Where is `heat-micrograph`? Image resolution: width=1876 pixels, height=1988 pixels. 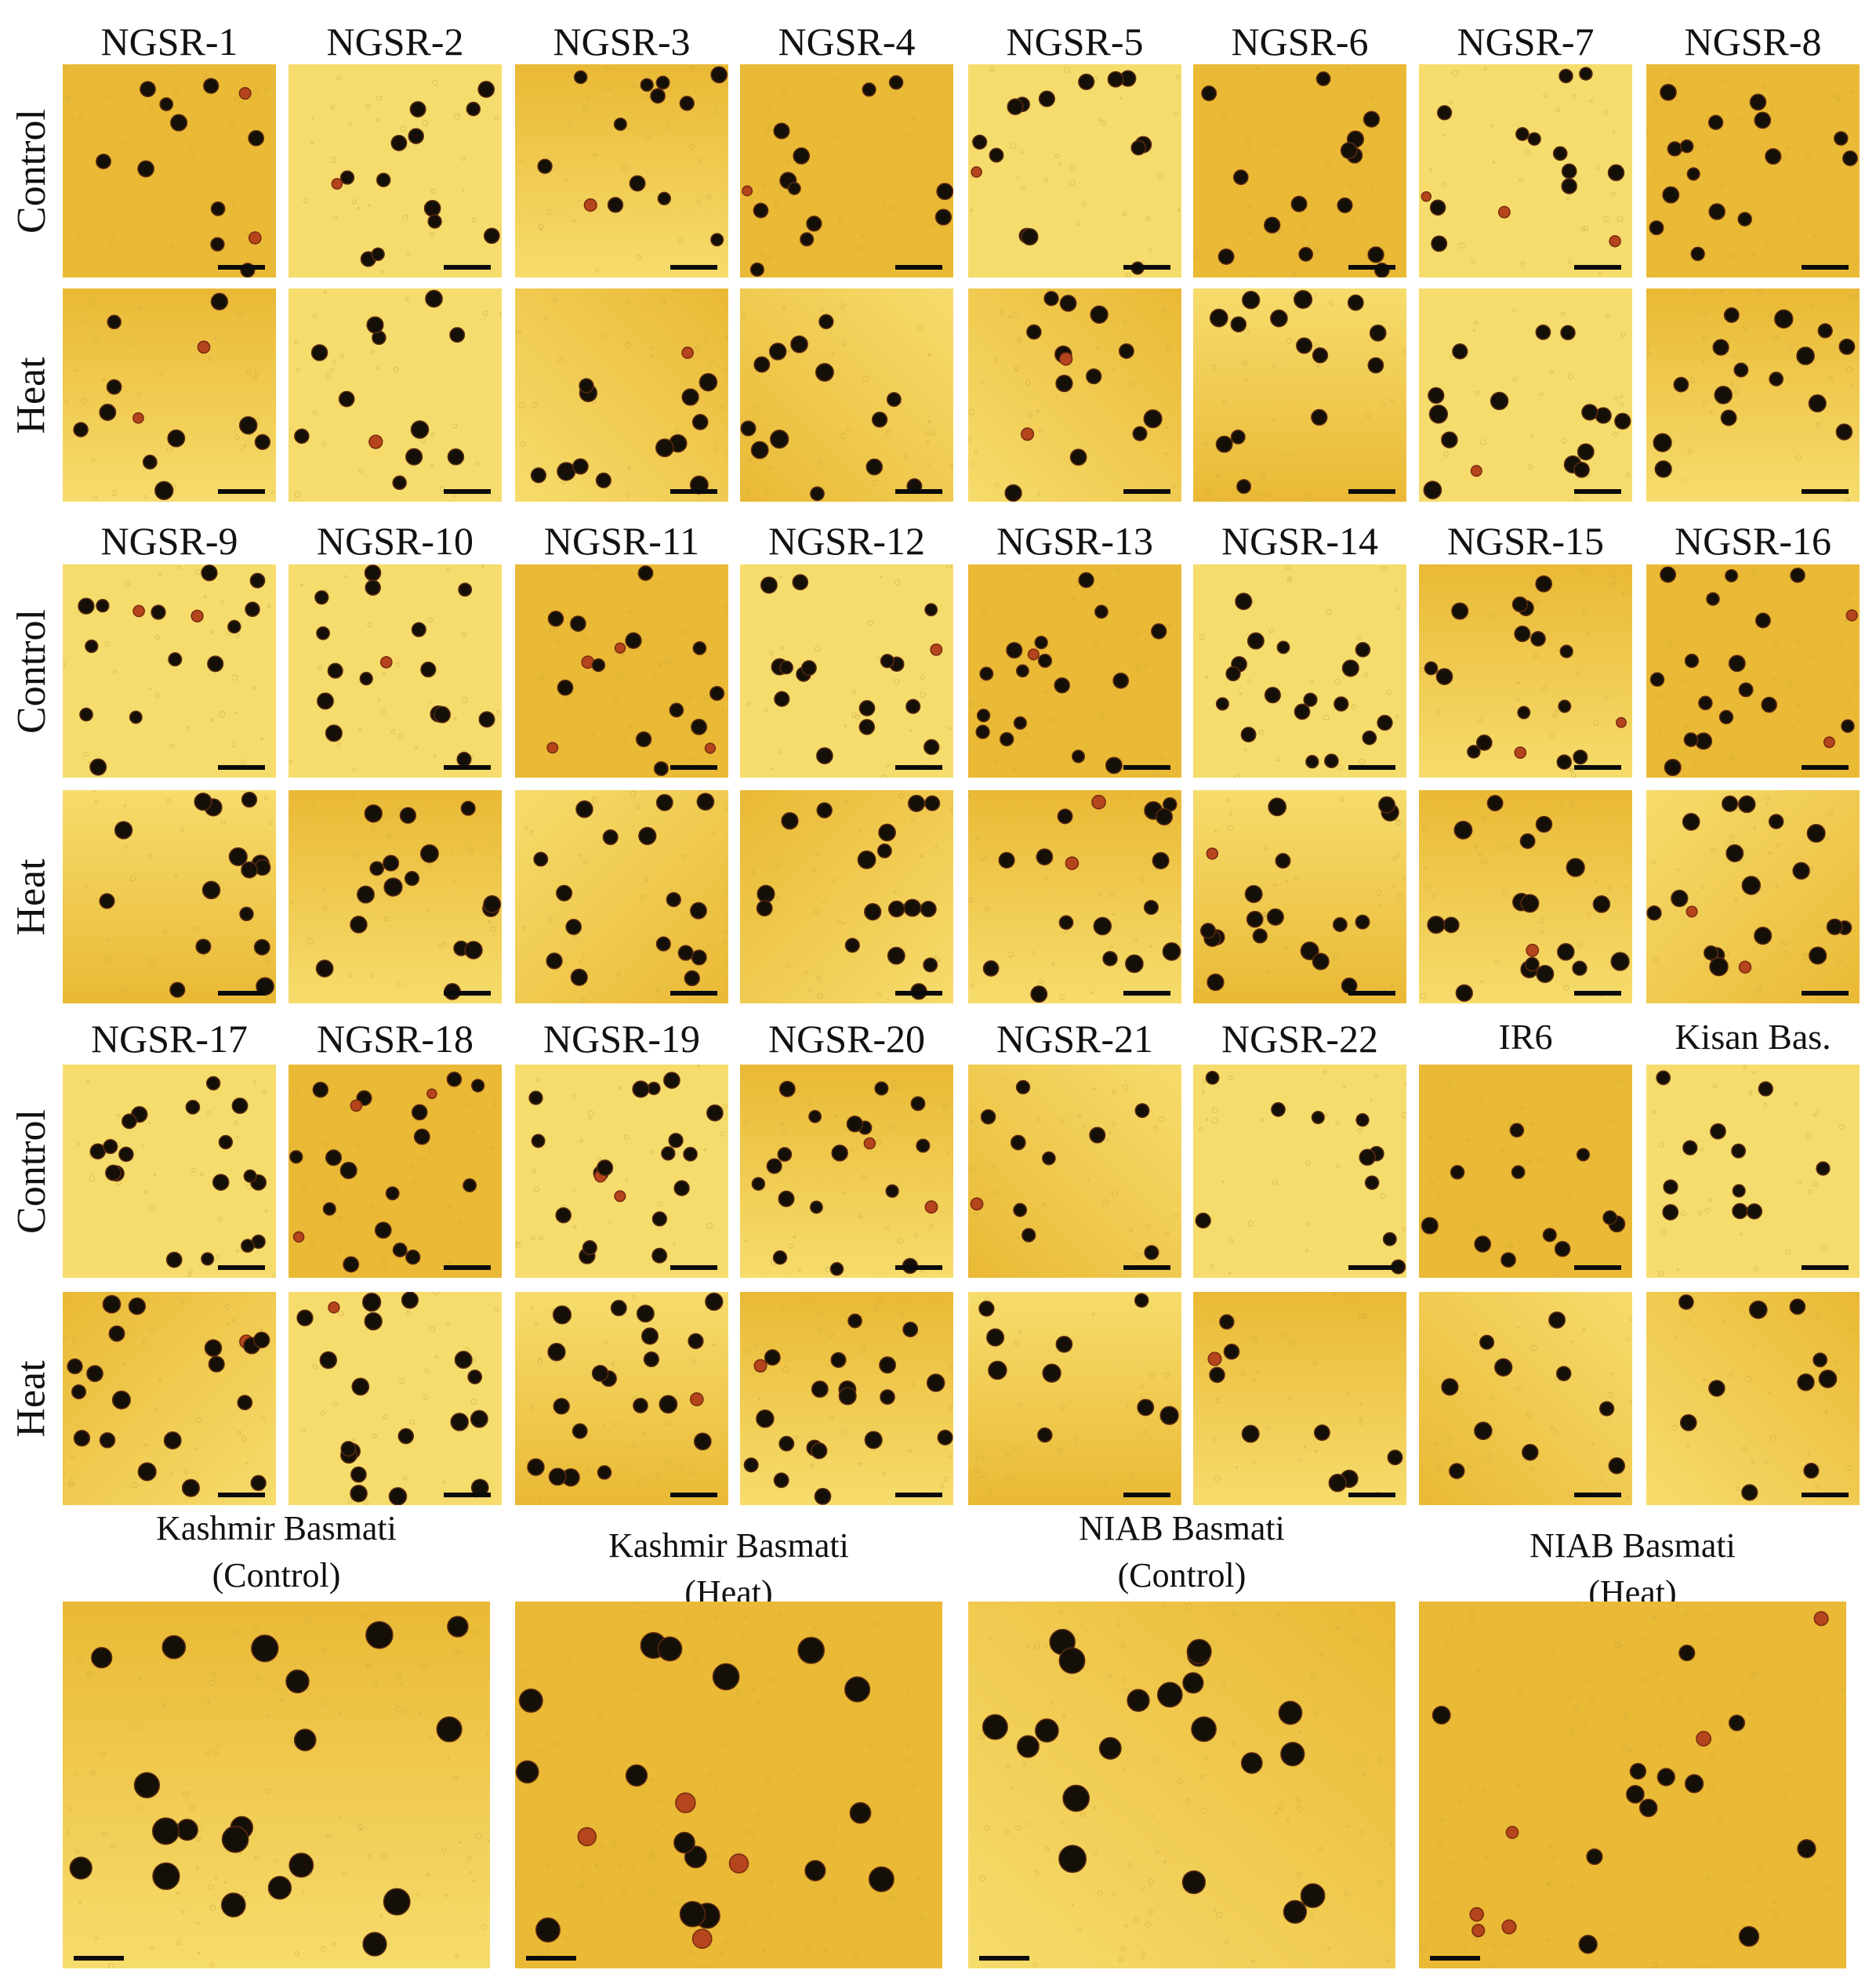 heat-micrograph is located at coordinates (169, 896).